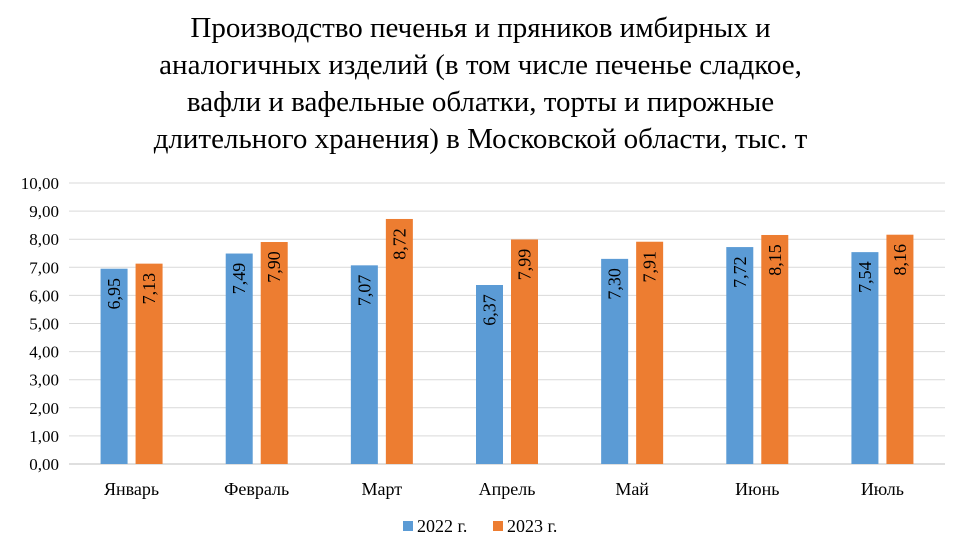 The width and height of the screenshot is (961, 559). Describe the element at coordinates (740, 272) in the screenshot. I see `data-label: 7,72` at that location.